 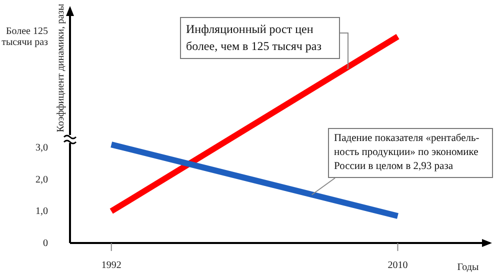 What do you see at coordinates (42, 179) in the screenshot?
I see `y-tick-label: 2,0` at bounding box center [42, 179].